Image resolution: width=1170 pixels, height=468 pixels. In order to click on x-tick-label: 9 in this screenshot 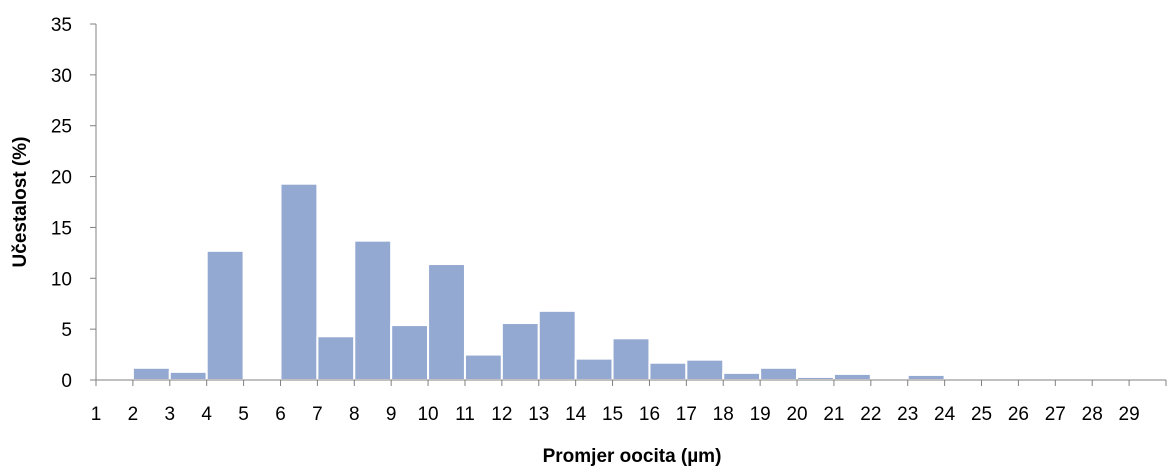, I will do `click(391, 414)`.